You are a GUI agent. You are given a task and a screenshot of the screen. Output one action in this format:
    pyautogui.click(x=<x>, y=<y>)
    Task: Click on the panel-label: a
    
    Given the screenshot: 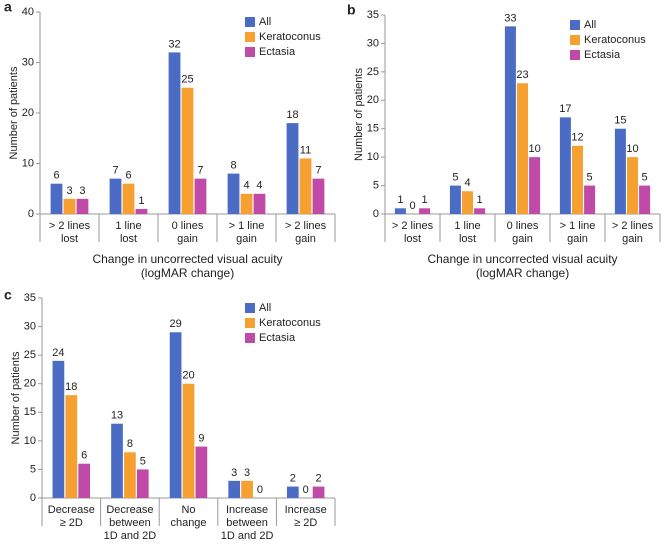 What is the action you would take?
    pyautogui.click(x=8, y=7)
    